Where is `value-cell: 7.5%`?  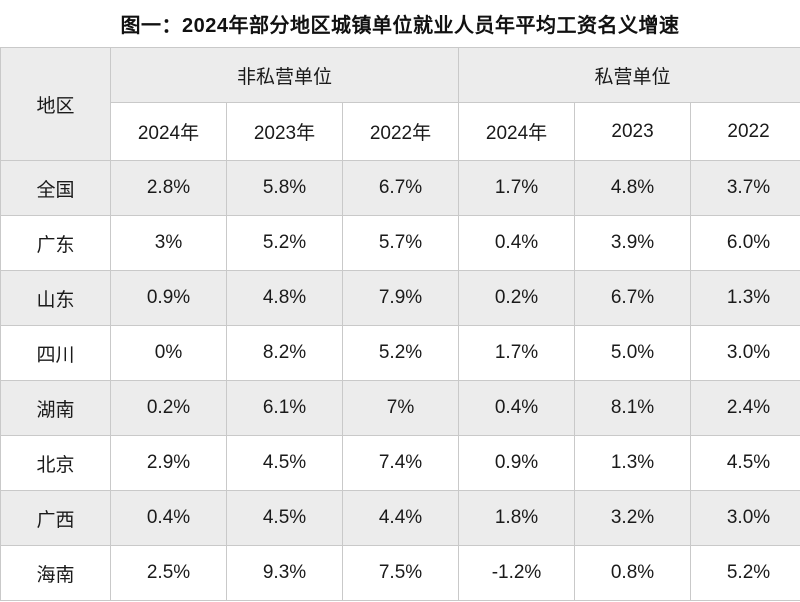 value-cell: 7.5% is located at coordinates (400, 573).